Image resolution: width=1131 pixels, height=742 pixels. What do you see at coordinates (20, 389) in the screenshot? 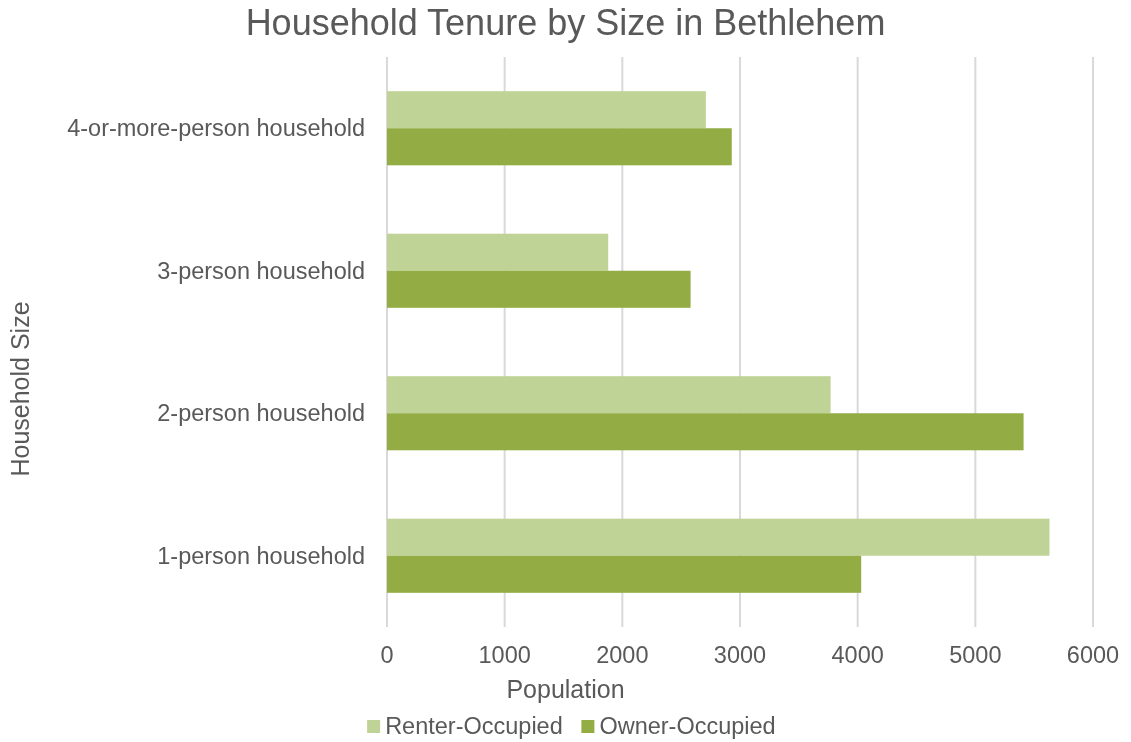
I see `y-axis-title: Household Size` at bounding box center [20, 389].